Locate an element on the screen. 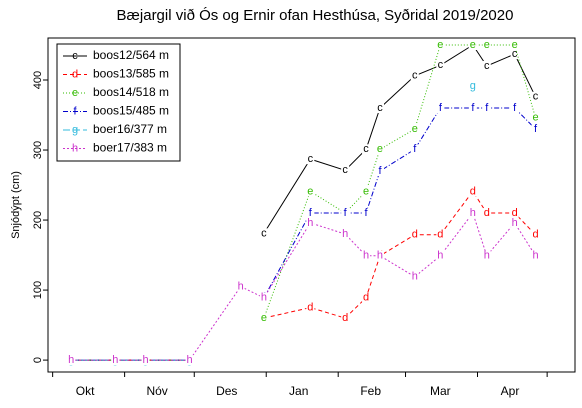  y-tick-label: 300 is located at coordinates (38, 150).